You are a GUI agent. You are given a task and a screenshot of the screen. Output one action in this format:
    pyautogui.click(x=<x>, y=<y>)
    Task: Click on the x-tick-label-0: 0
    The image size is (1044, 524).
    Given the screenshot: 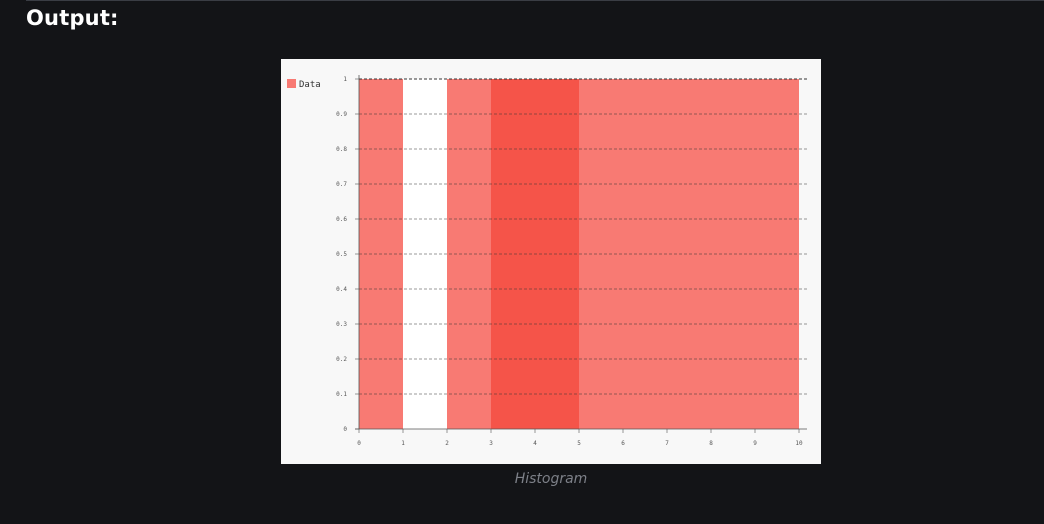 What is the action you would take?
    pyautogui.click(x=359, y=443)
    